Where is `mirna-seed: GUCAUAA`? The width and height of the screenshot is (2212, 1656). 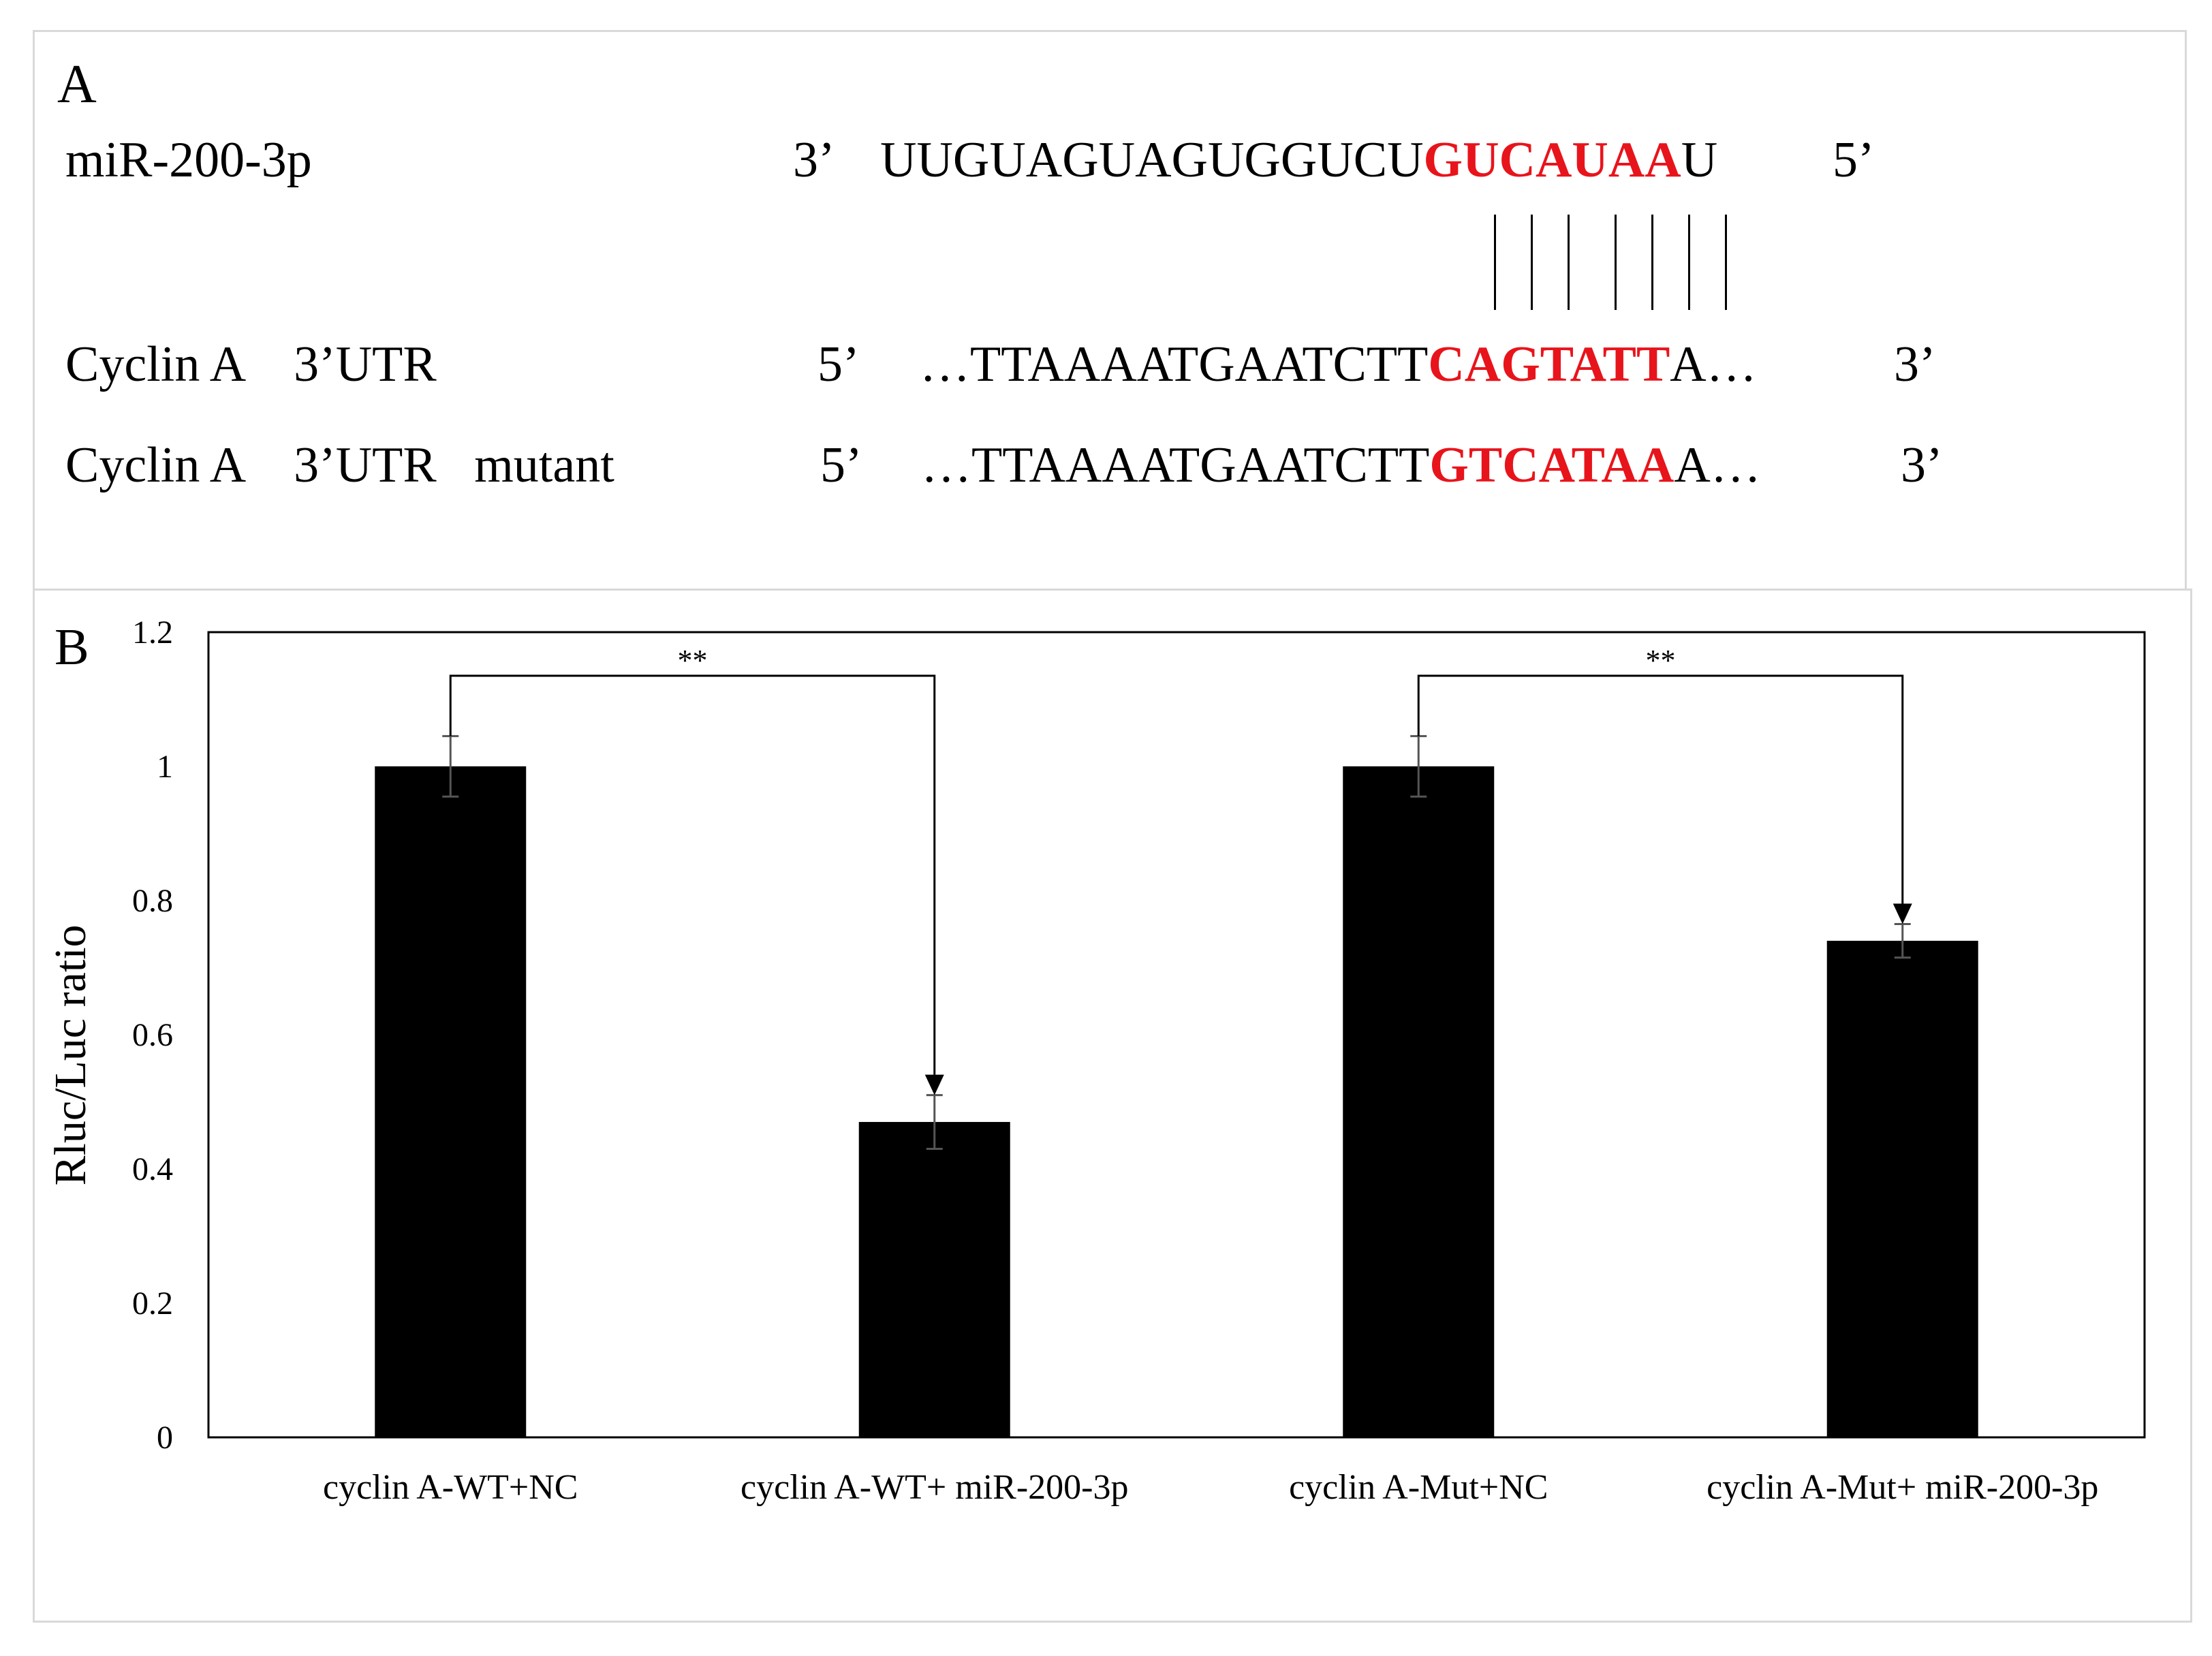
mirna-seed: GUCAUAA is located at coordinates (1552, 160).